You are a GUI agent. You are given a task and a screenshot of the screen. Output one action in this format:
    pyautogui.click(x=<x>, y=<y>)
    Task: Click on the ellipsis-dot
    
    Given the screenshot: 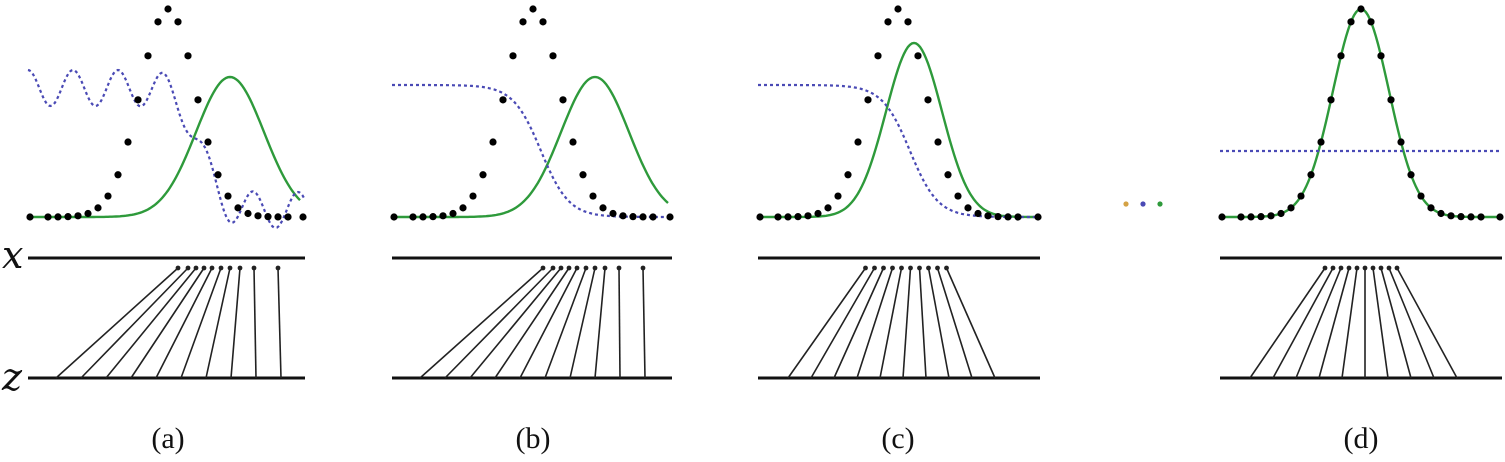 What is the action you would take?
    pyautogui.click(x=1143, y=204)
    